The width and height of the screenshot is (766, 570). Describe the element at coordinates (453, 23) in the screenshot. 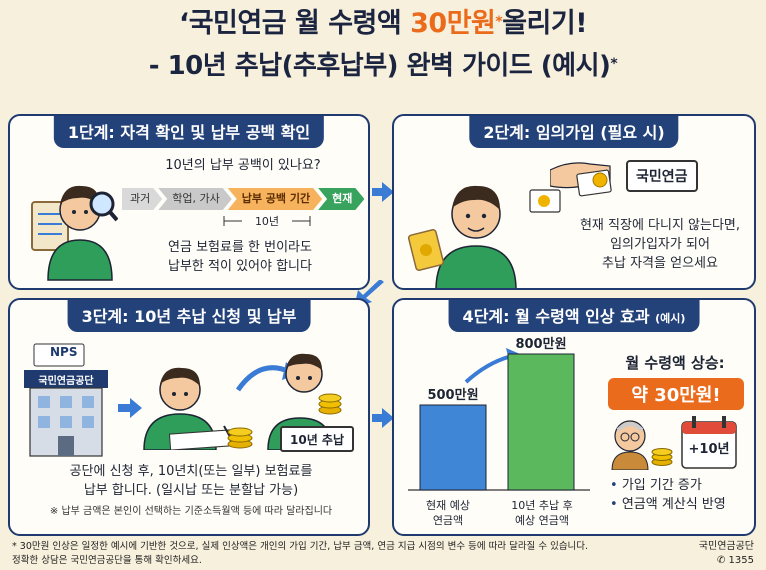

I see `title-accent: 30만원` at that location.